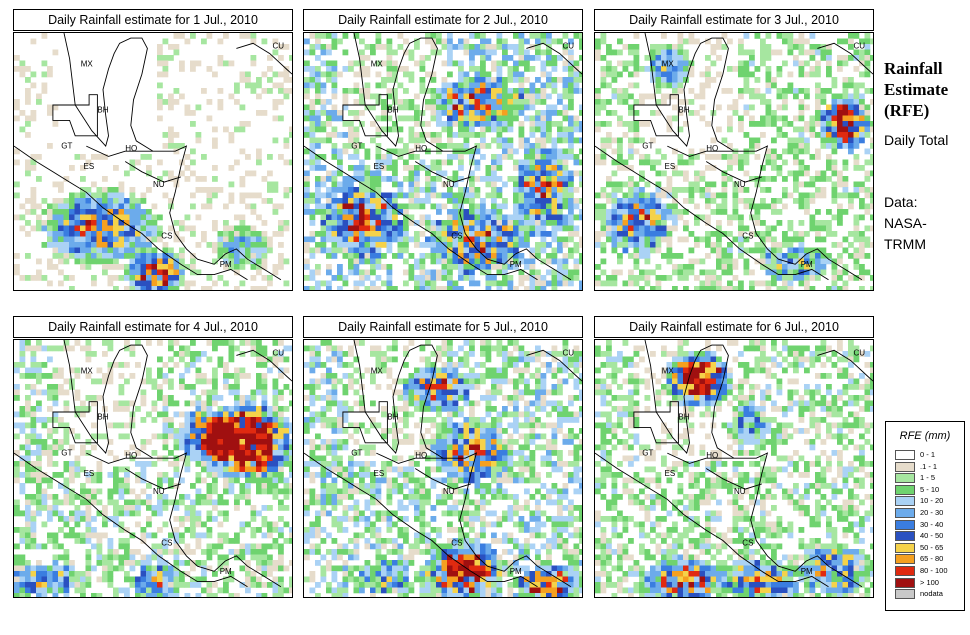 Image resolution: width=970 pixels, height=635 pixels. Describe the element at coordinates (153, 20) in the screenshot. I see `panel-title: Daily Rainfall estimate for 1 Jul., 2010` at that location.